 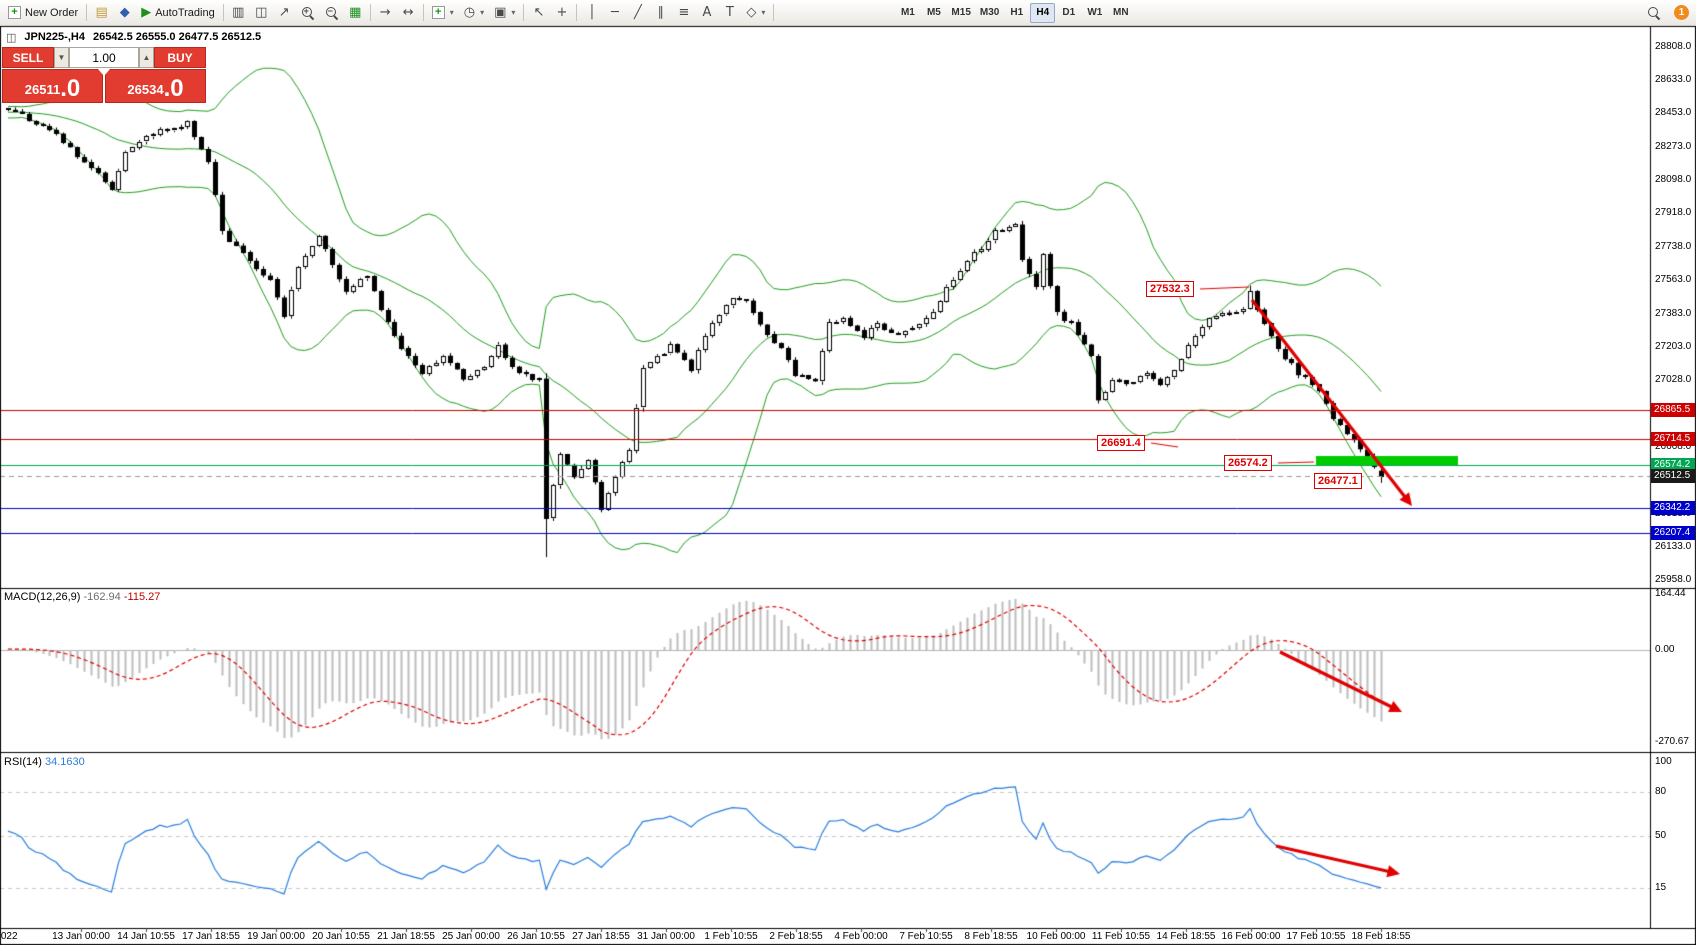 What do you see at coordinates (561, 12) in the screenshot?
I see `crosshair-button: +` at bounding box center [561, 12].